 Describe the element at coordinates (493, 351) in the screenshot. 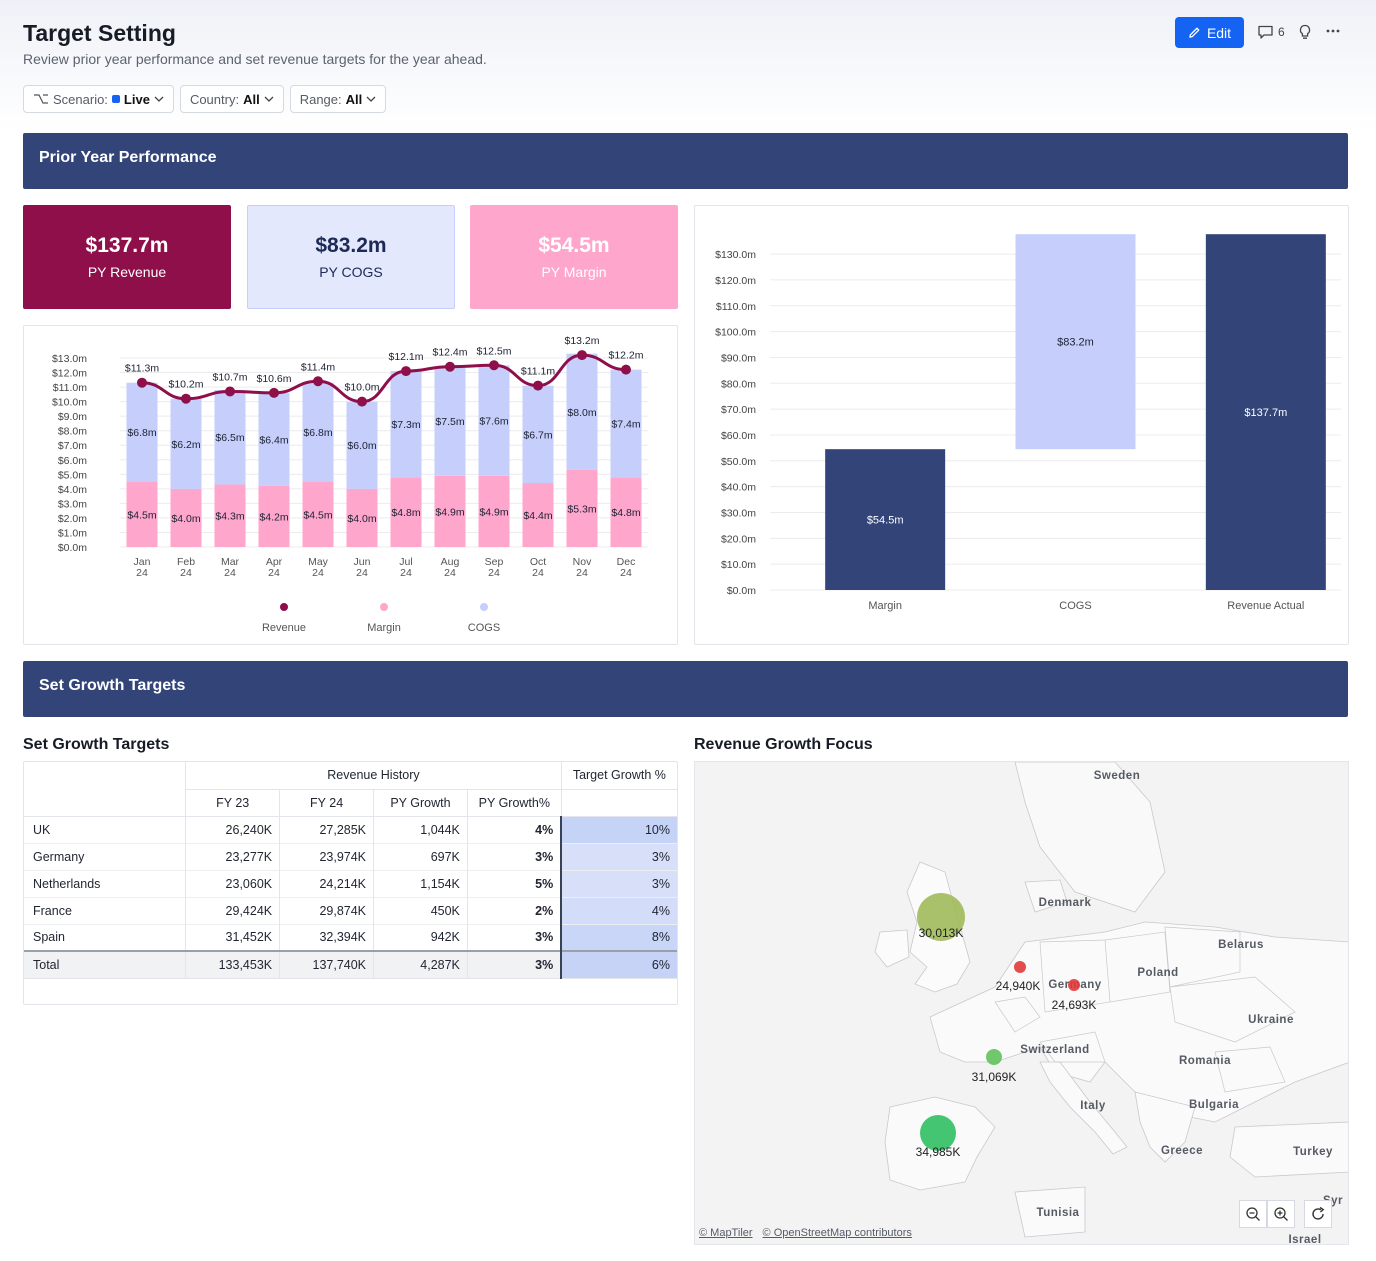

I see `revenue-data-label: $12.5m` at that location.